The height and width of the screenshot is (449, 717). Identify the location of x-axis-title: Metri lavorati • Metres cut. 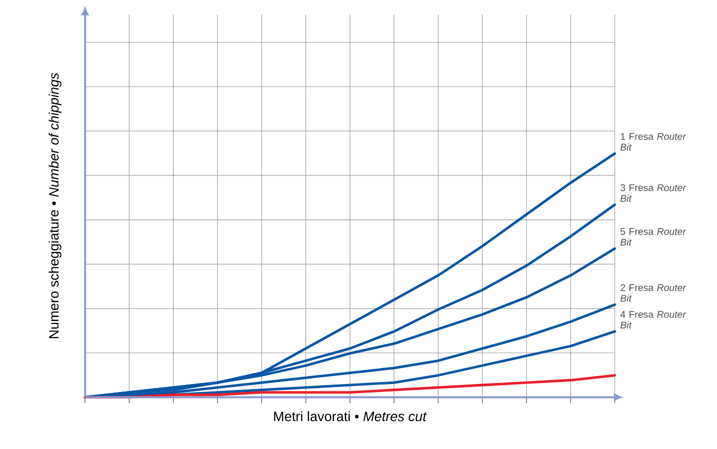
(350, 416).